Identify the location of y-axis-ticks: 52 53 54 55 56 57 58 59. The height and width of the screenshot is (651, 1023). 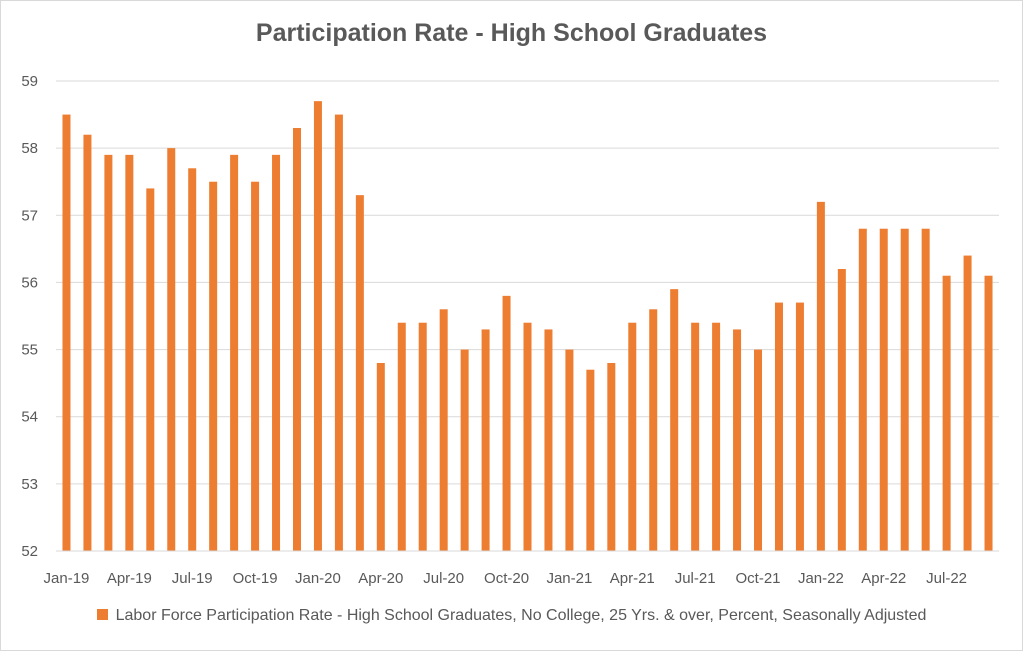
(29, 316).